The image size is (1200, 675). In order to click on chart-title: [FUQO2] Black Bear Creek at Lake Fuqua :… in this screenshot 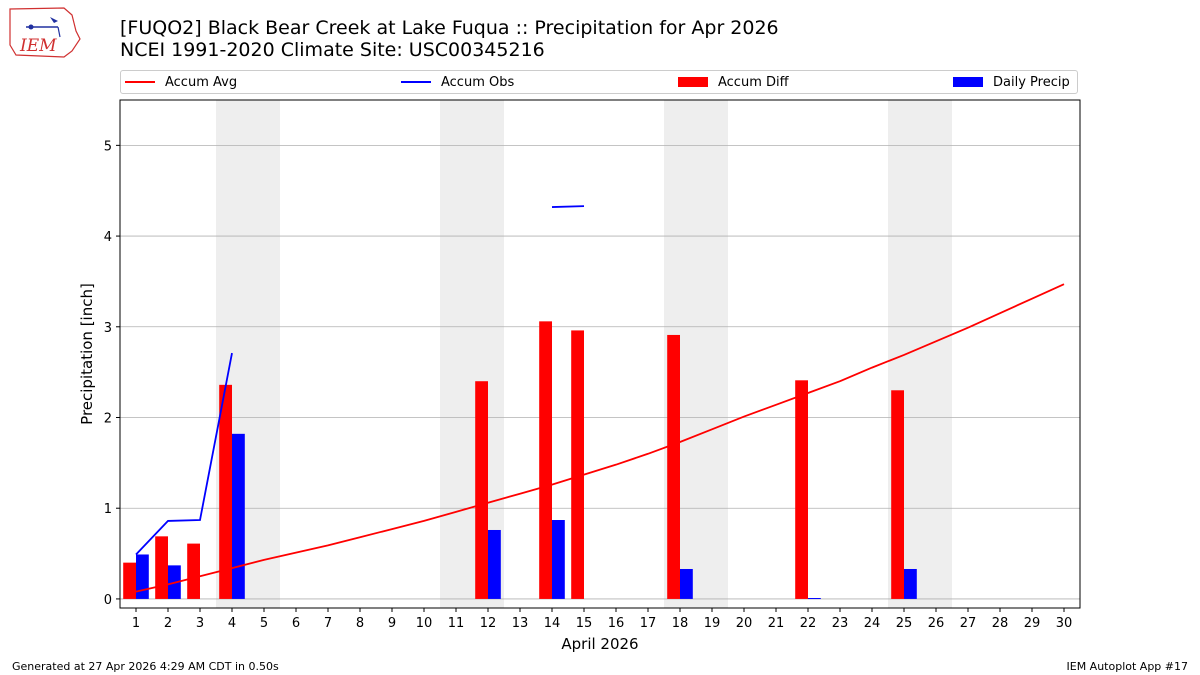, I will do `click(449, 28)`.